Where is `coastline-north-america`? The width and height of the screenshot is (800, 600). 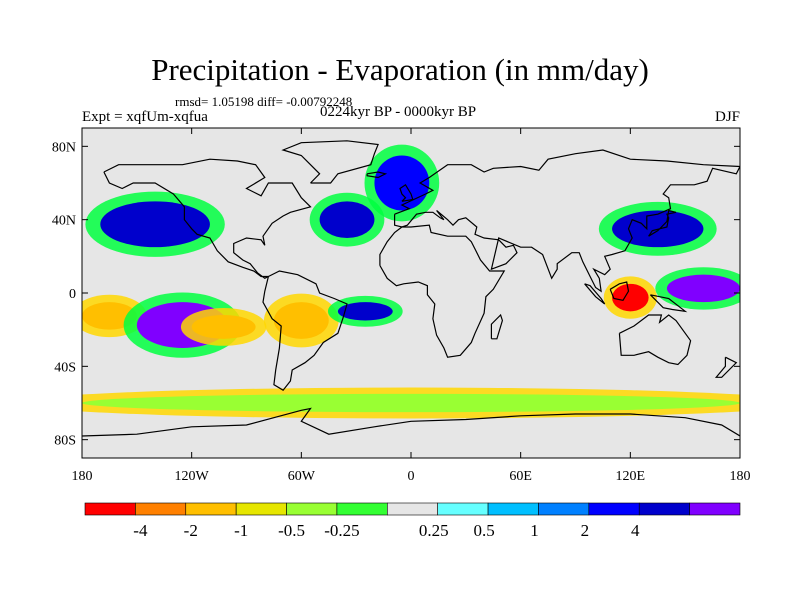 coastline-north-america is located at coordinates (207, 219).